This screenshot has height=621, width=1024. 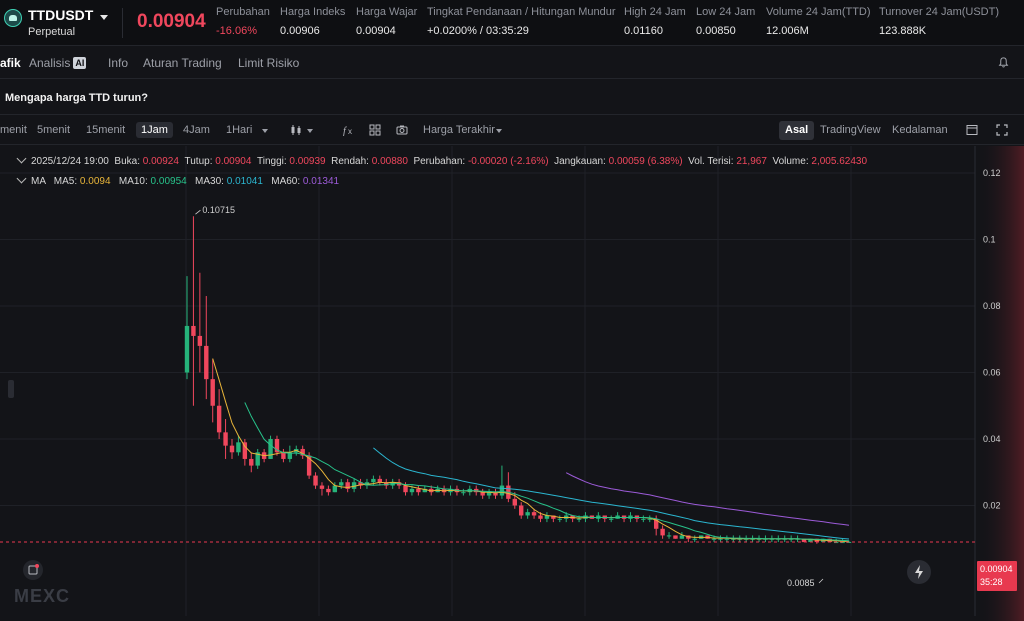 What do you see at coordinates (182, 63) in the screenshot?
I see `tab-trading-rules: Aturan Trading` at bounding box center [182, 63].